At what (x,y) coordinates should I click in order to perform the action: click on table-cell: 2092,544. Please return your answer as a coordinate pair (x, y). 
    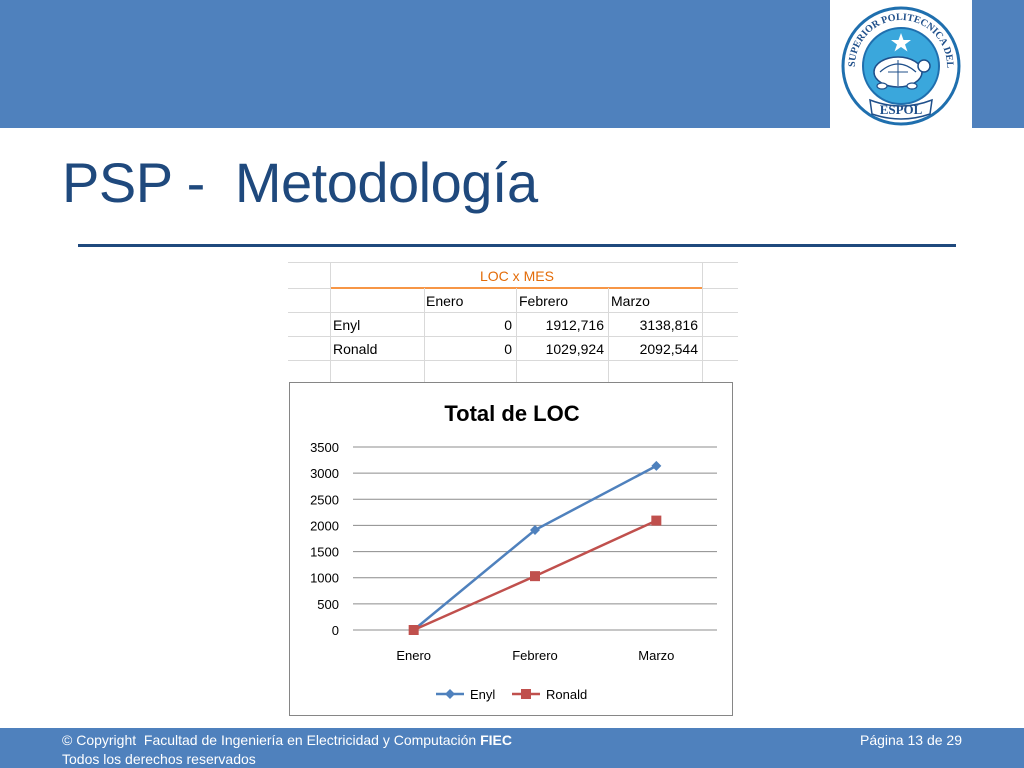
    Looking at the image, I should click on (668, 349).